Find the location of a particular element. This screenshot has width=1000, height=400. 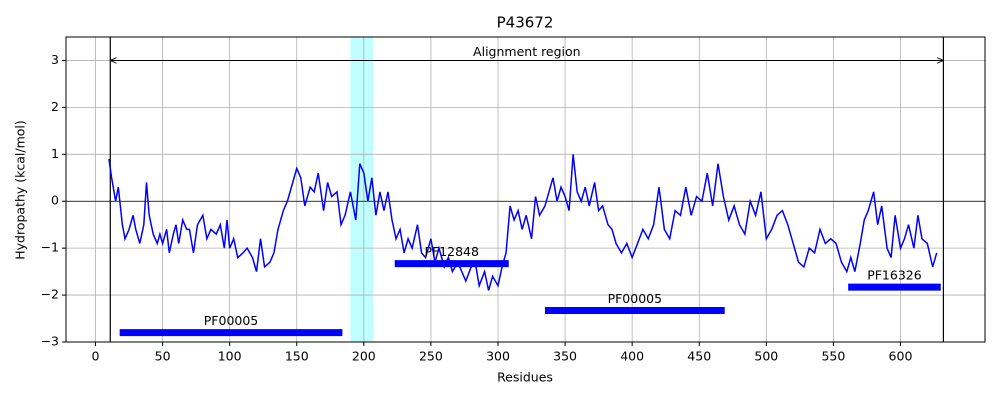

annotation: Alignment region is located at coordinates (527, 51).